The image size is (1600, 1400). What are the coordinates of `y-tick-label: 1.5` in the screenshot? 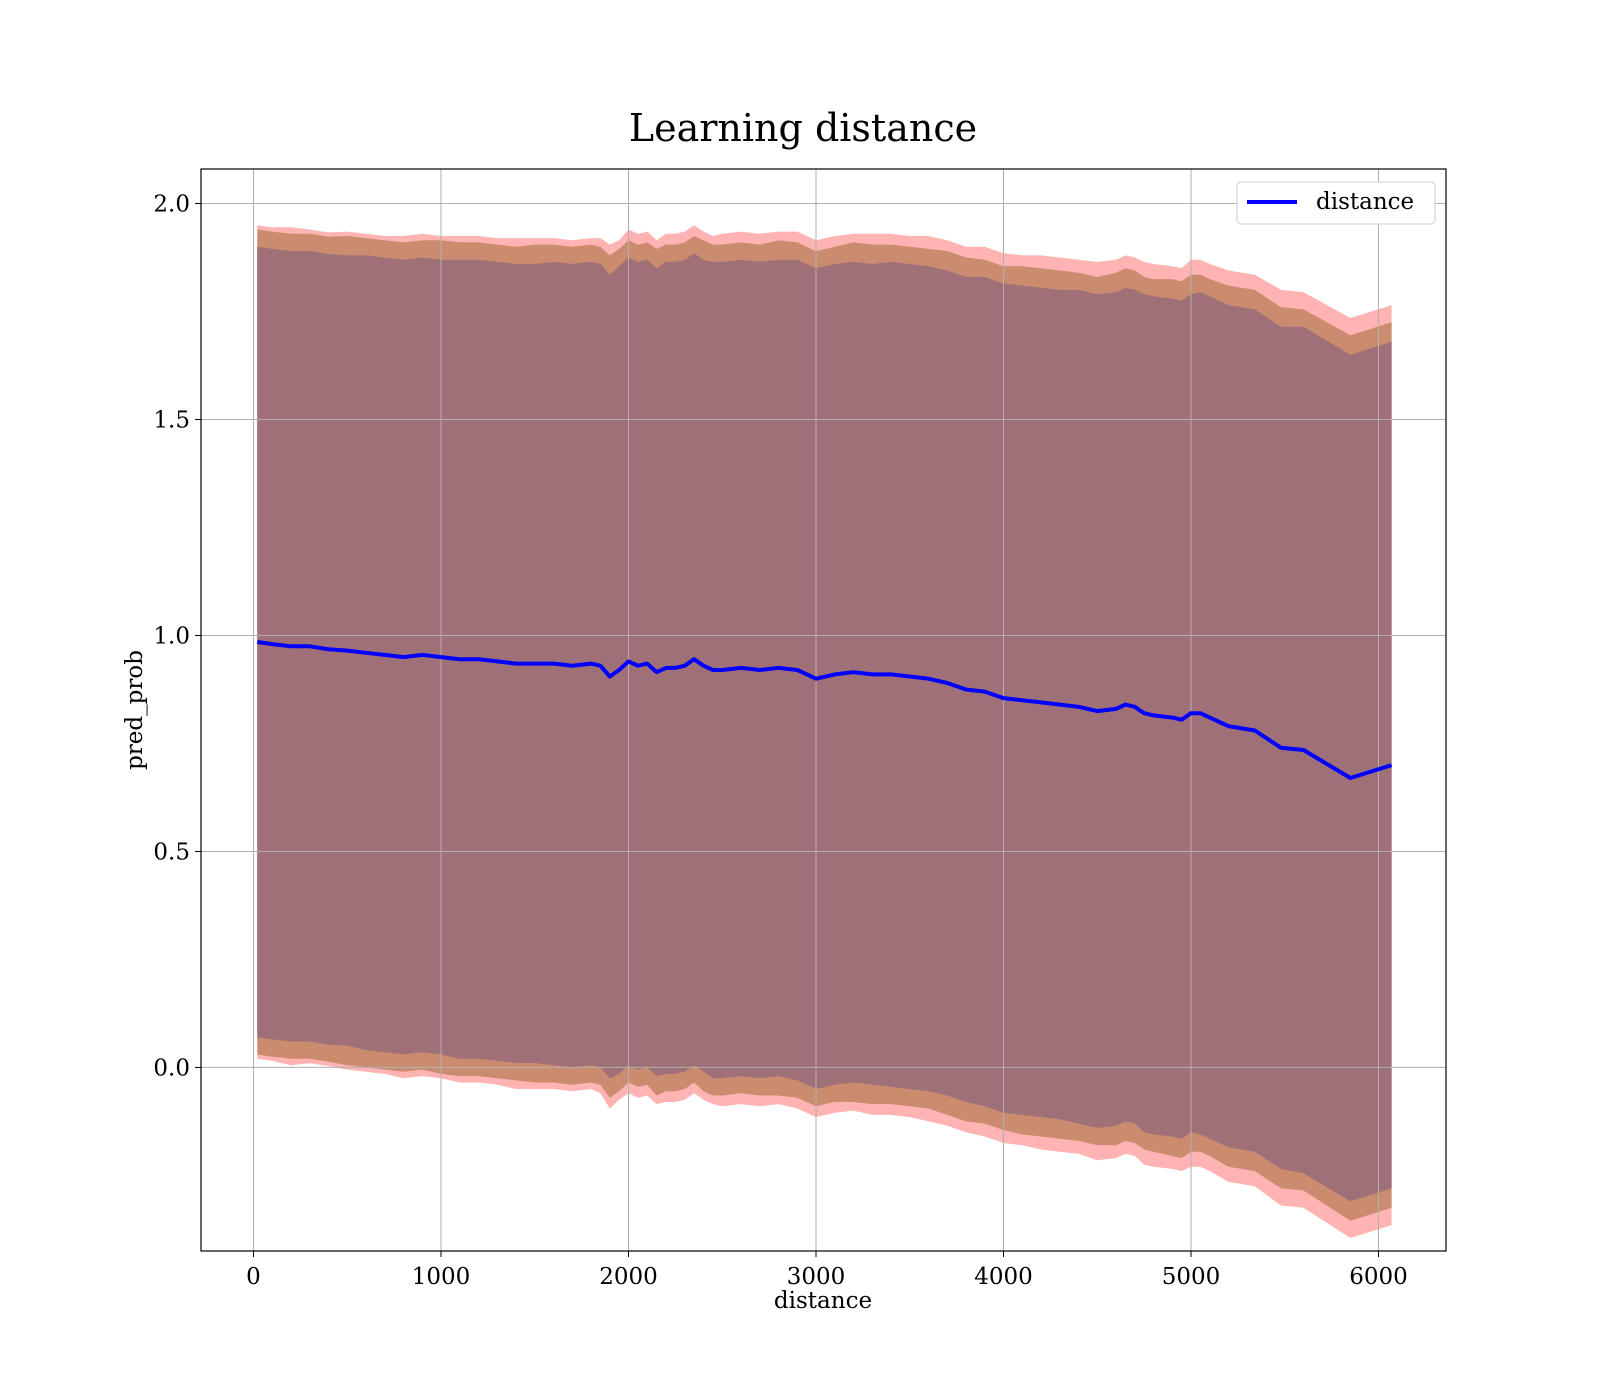 It's located at (171, 421).